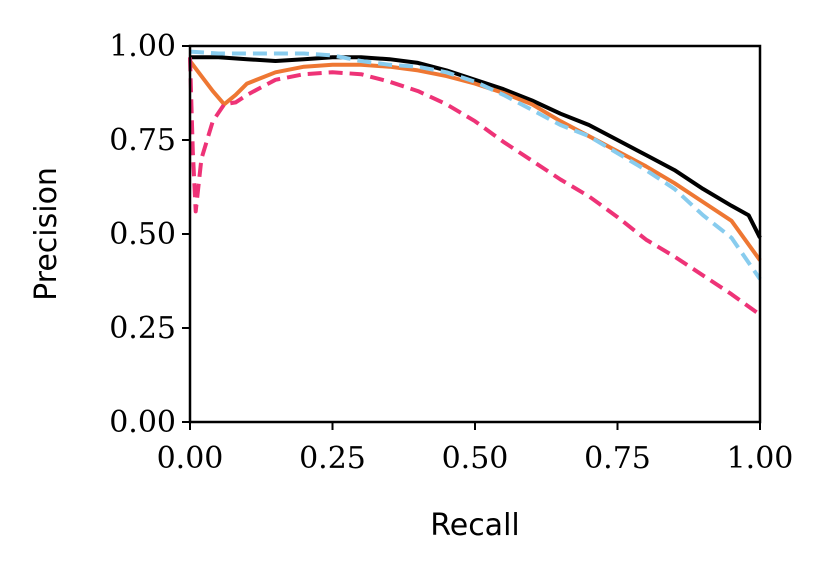 The height and width of the screenshot is (576, 829). I want to click on y-axis-title: Precision, so click(46, 234).